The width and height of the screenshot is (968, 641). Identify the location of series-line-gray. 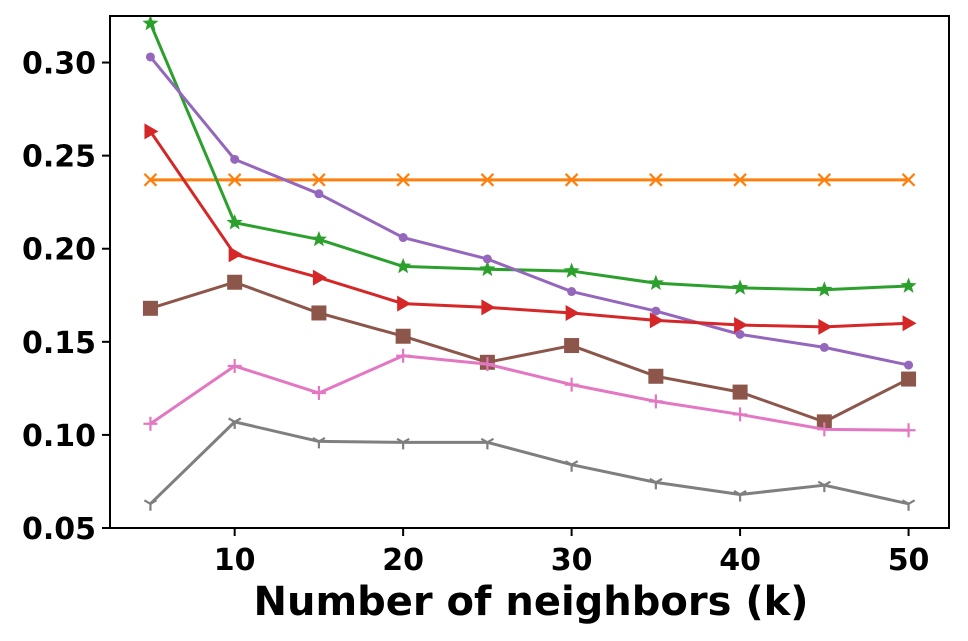
(529, 463).